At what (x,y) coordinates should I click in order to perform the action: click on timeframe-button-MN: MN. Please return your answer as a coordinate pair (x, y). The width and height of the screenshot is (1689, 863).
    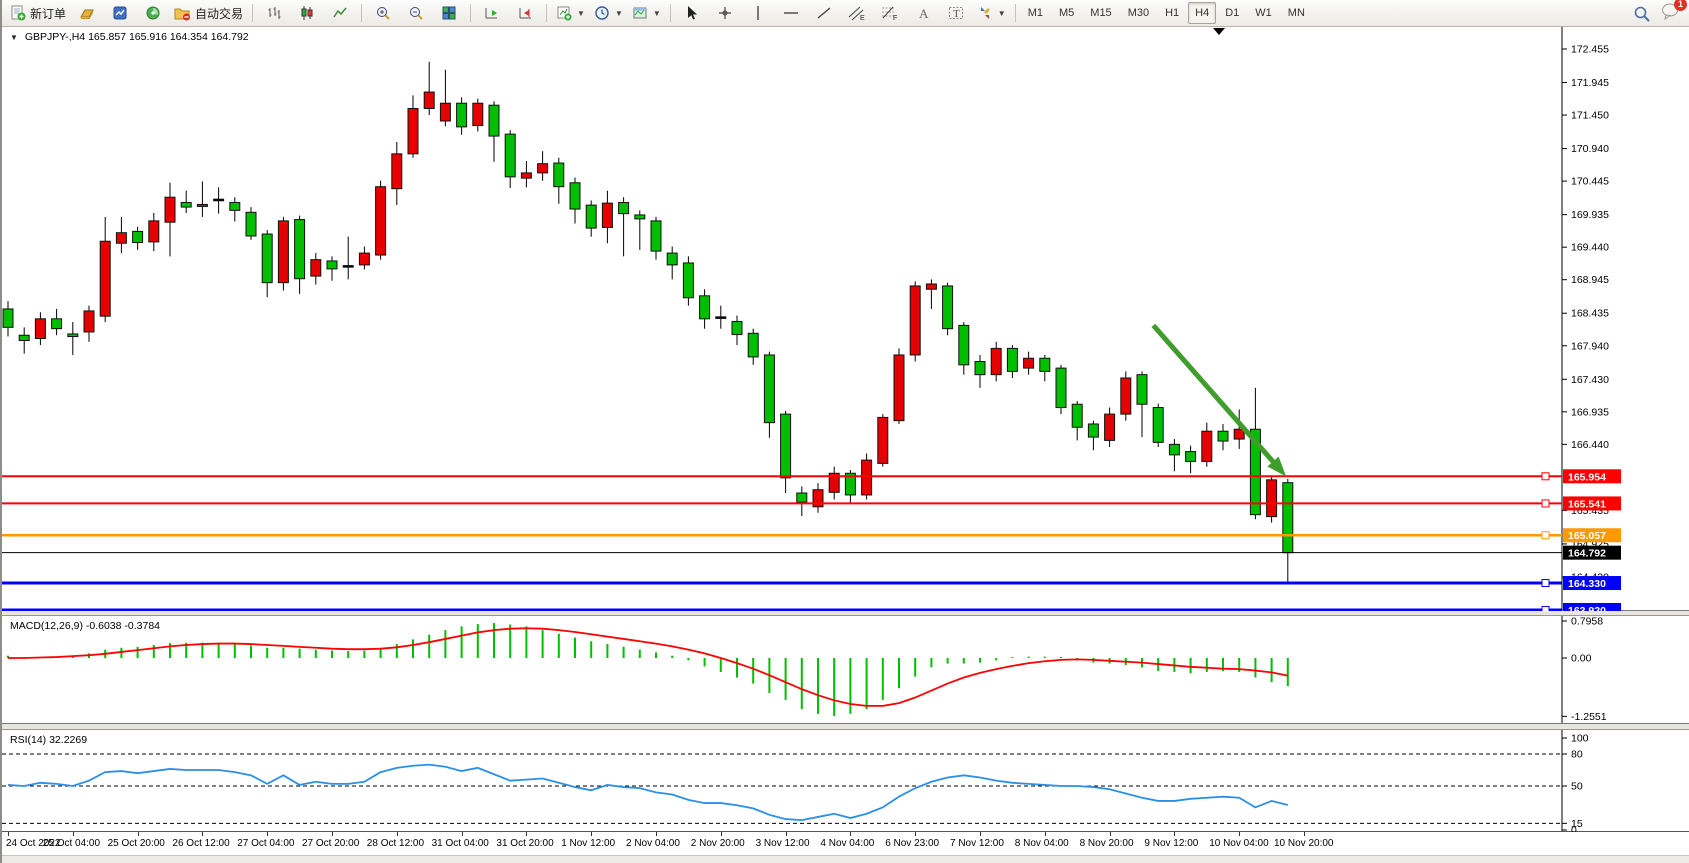
    Looking at the image, I should click on (1296, 13).